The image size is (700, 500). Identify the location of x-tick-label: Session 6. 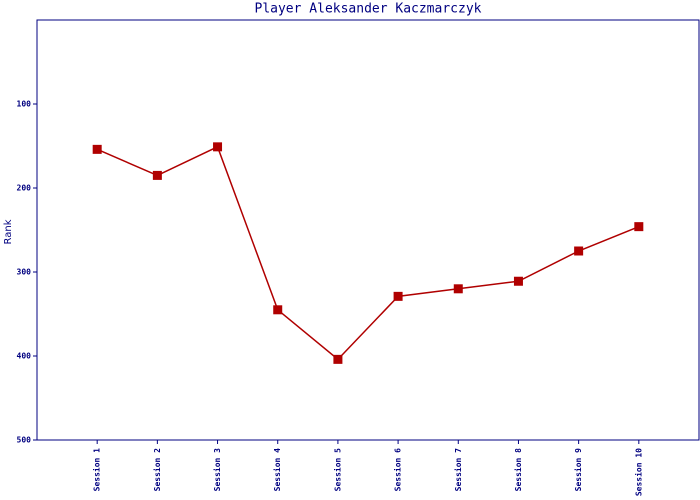
(398, 470).